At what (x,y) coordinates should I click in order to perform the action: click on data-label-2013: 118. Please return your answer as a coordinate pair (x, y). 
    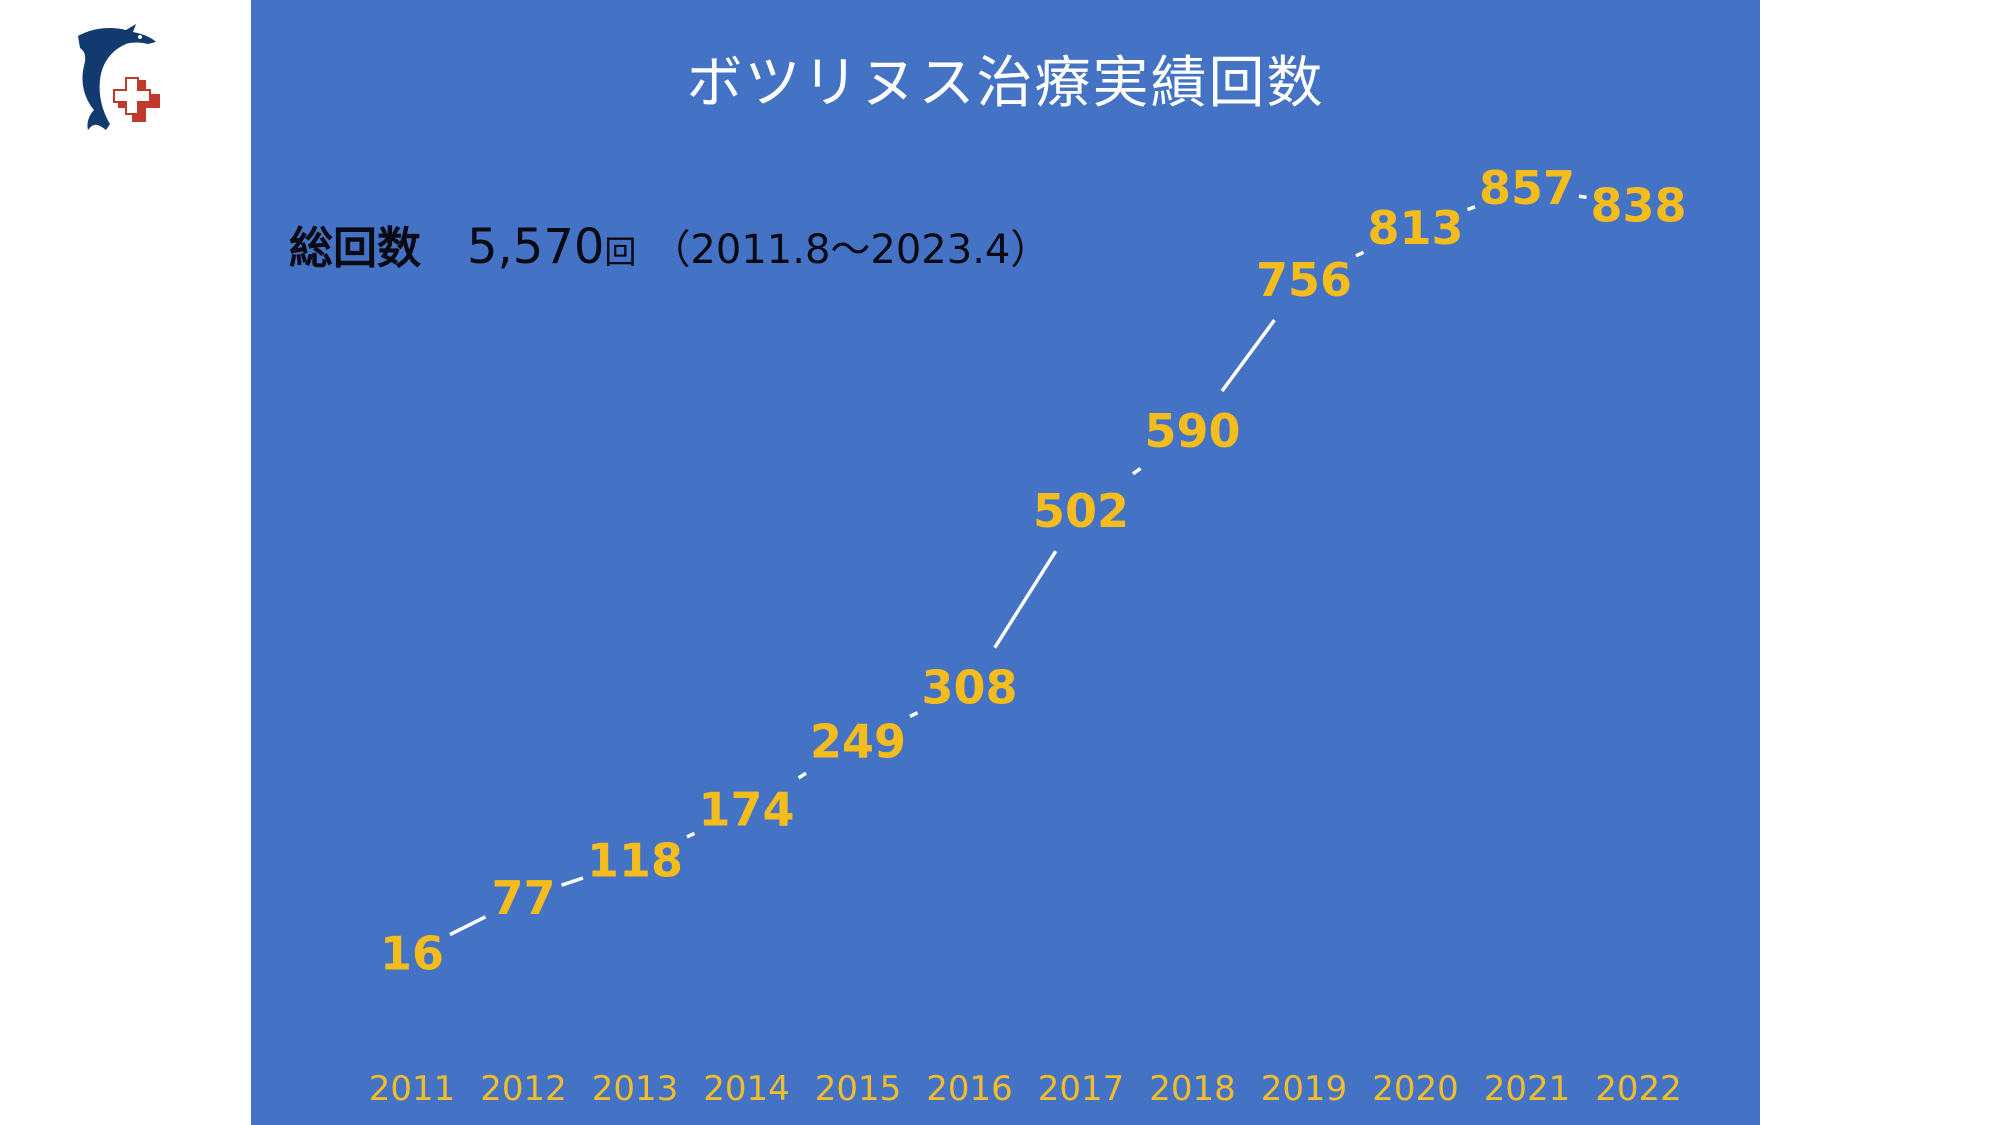
    Looking at the image, I should click on (635, 861).